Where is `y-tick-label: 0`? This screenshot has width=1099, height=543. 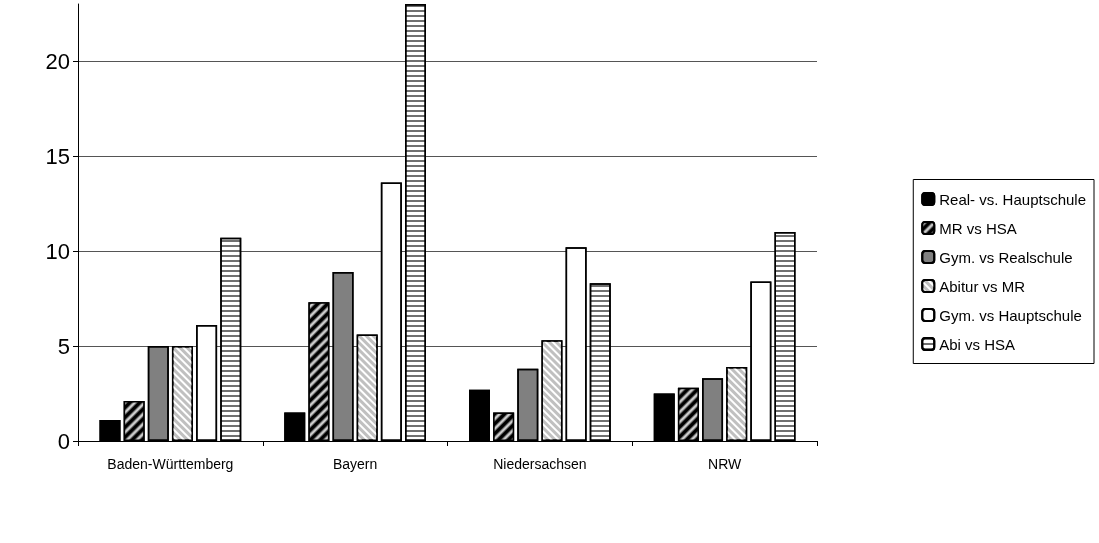 y-tick-label: 0 is located at coordinates (63, 441).